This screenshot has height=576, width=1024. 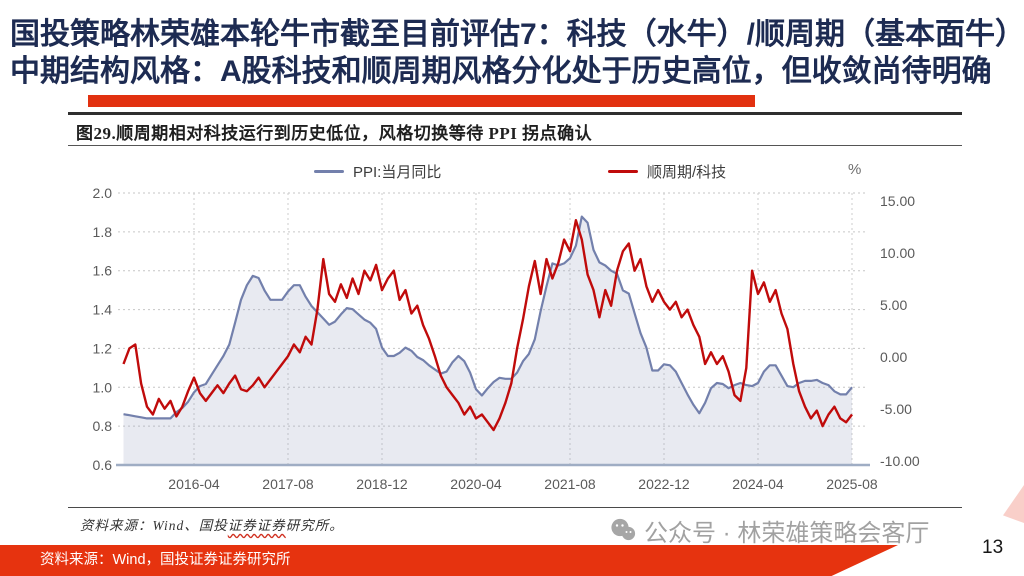 What do you see at coordinates (103, 232) in the screenshot?
I see `left-axis-tick-label: 1.8` at bounding box center [103, 232].